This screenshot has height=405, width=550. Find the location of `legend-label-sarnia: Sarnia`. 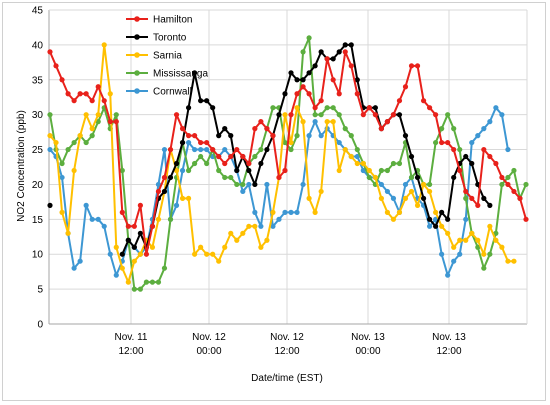

legend-label-sarnia: Sarnia is located at coordinates (167, 56).